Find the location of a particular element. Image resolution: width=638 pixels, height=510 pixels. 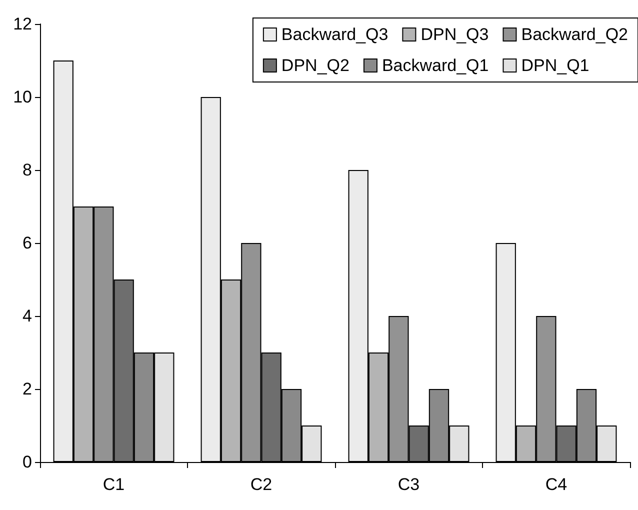

legend-label: DPN_Q1 is located at coordinates (555, 65).